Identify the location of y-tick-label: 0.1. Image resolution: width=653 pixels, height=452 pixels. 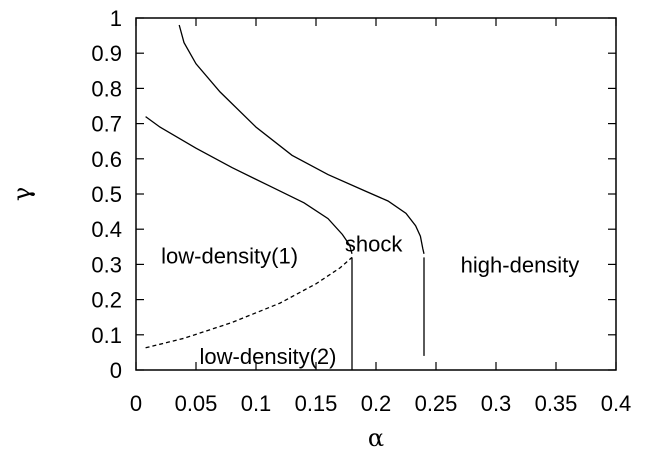
(106, 335).